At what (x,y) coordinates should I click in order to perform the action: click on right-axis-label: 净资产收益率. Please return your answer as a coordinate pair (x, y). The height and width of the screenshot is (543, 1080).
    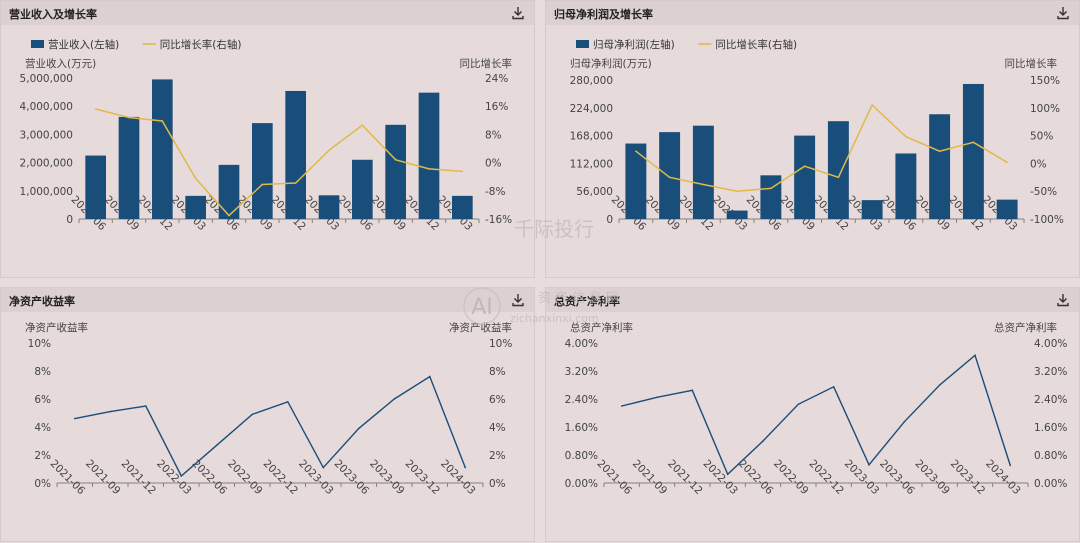
    Looking at the image, I should click on (480, 327).